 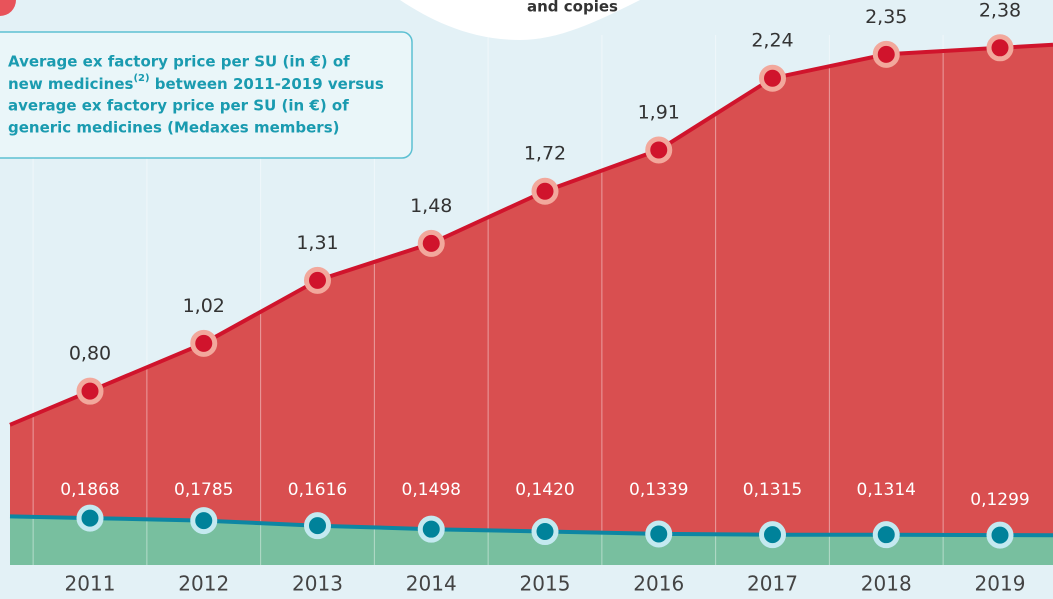 What do you see at coordinates (203, 490) in the screenshot?
I see `value-label: 0,1785` at bounding box center [203, 490].